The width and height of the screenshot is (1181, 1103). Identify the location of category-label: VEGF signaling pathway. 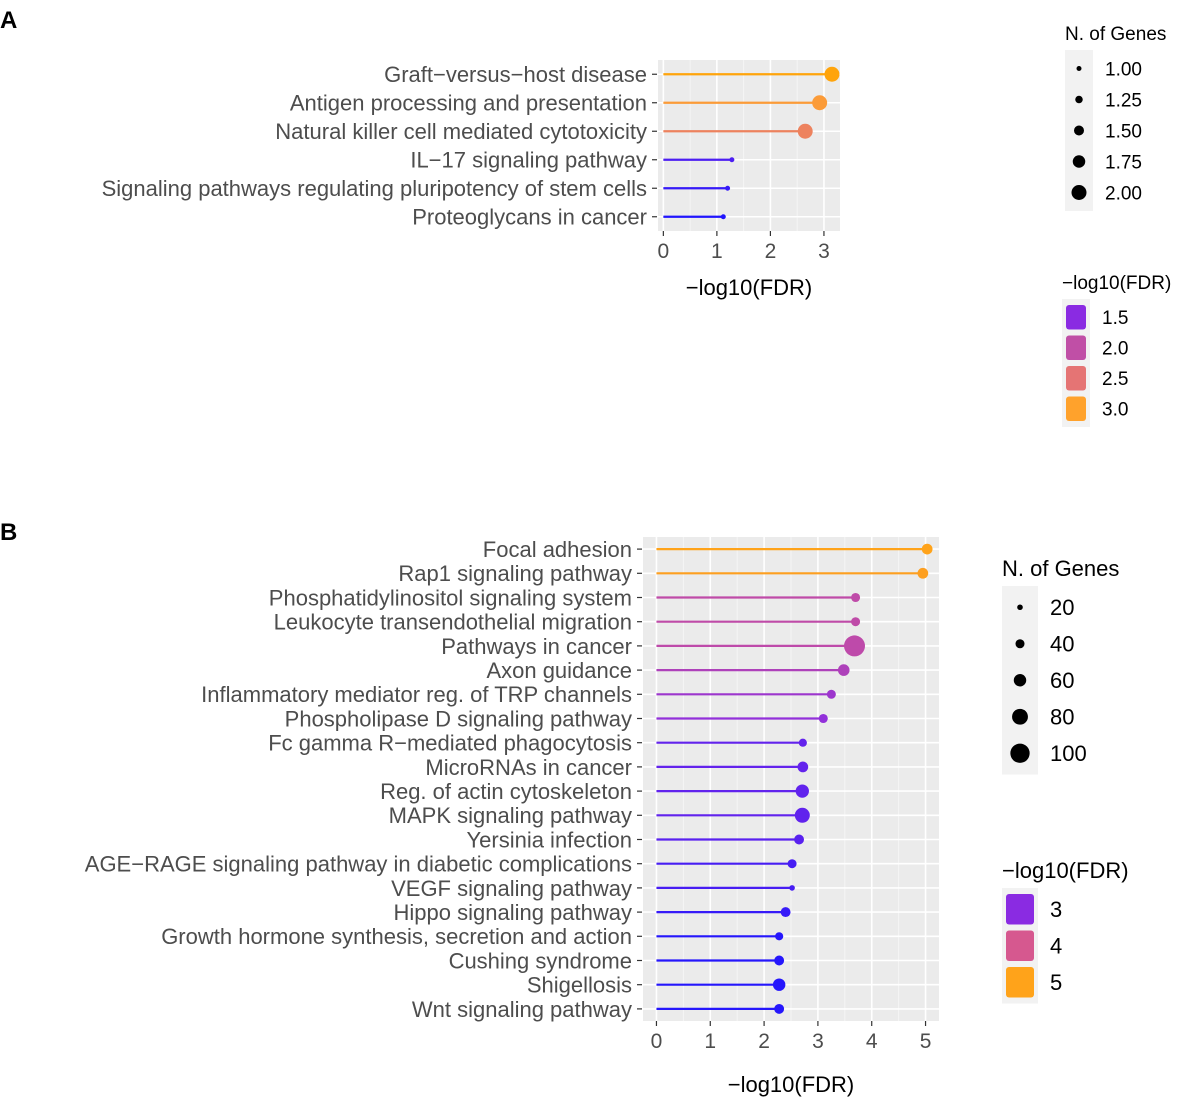
(511, 888).